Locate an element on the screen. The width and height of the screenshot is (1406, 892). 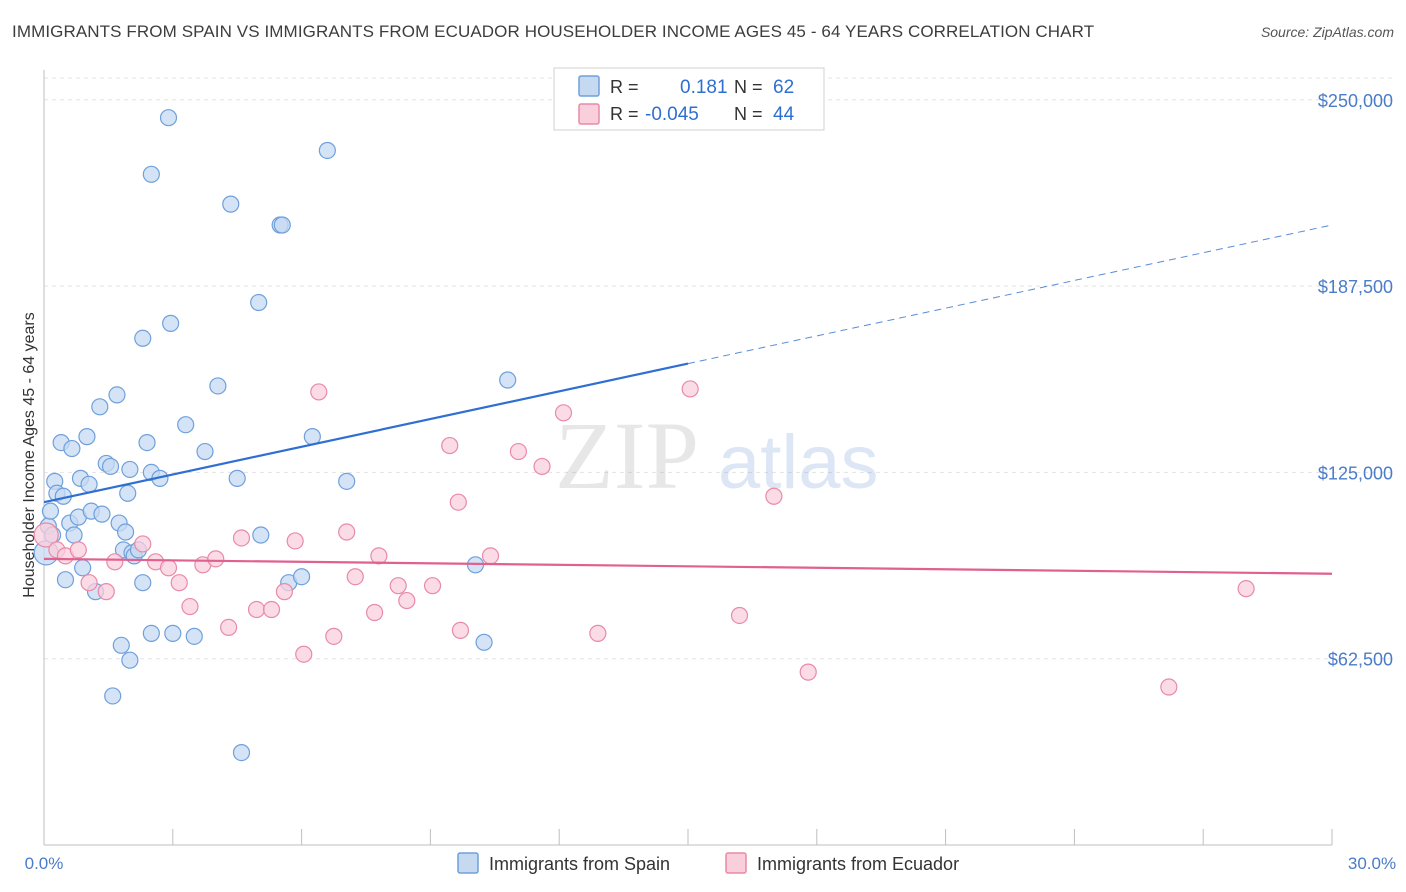
y-tick-label-1: $125,000 is located at coordinates (1355, 473).